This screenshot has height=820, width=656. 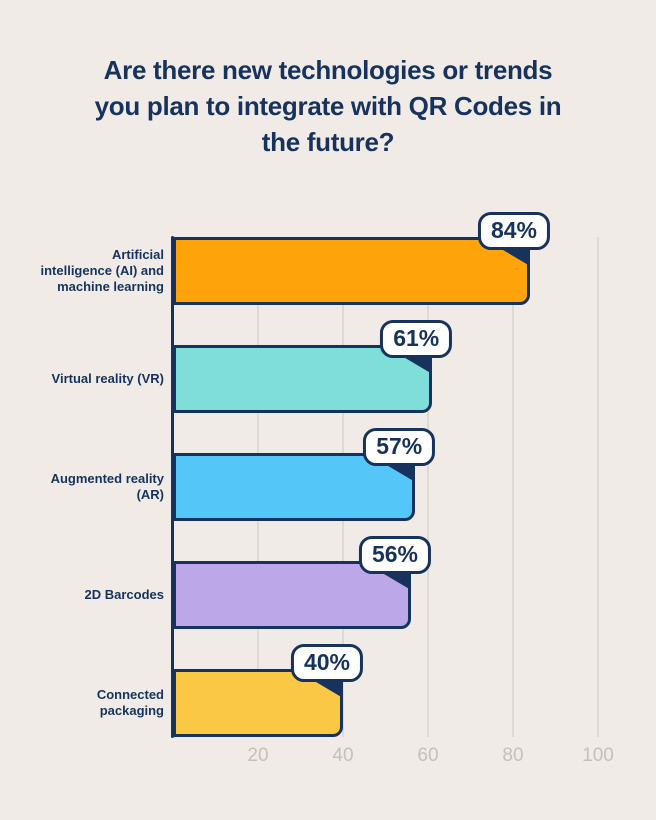 What do you see at coordinates (325, 366) in the screenshot?
I see `bar-row-1: Virtual reality (VR) 61%` at bounding box center [325, 366].